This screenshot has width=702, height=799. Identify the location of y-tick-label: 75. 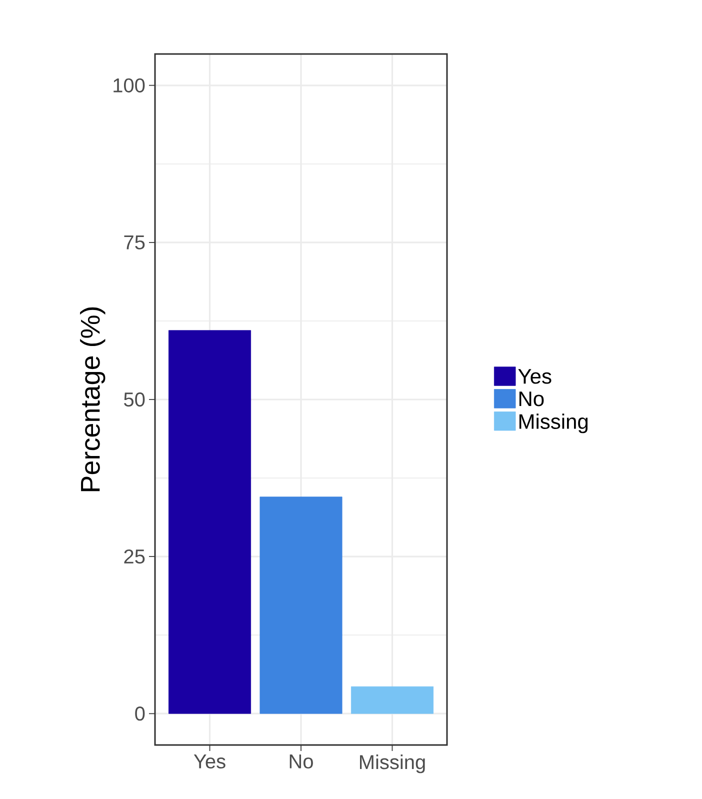
(134, 242).